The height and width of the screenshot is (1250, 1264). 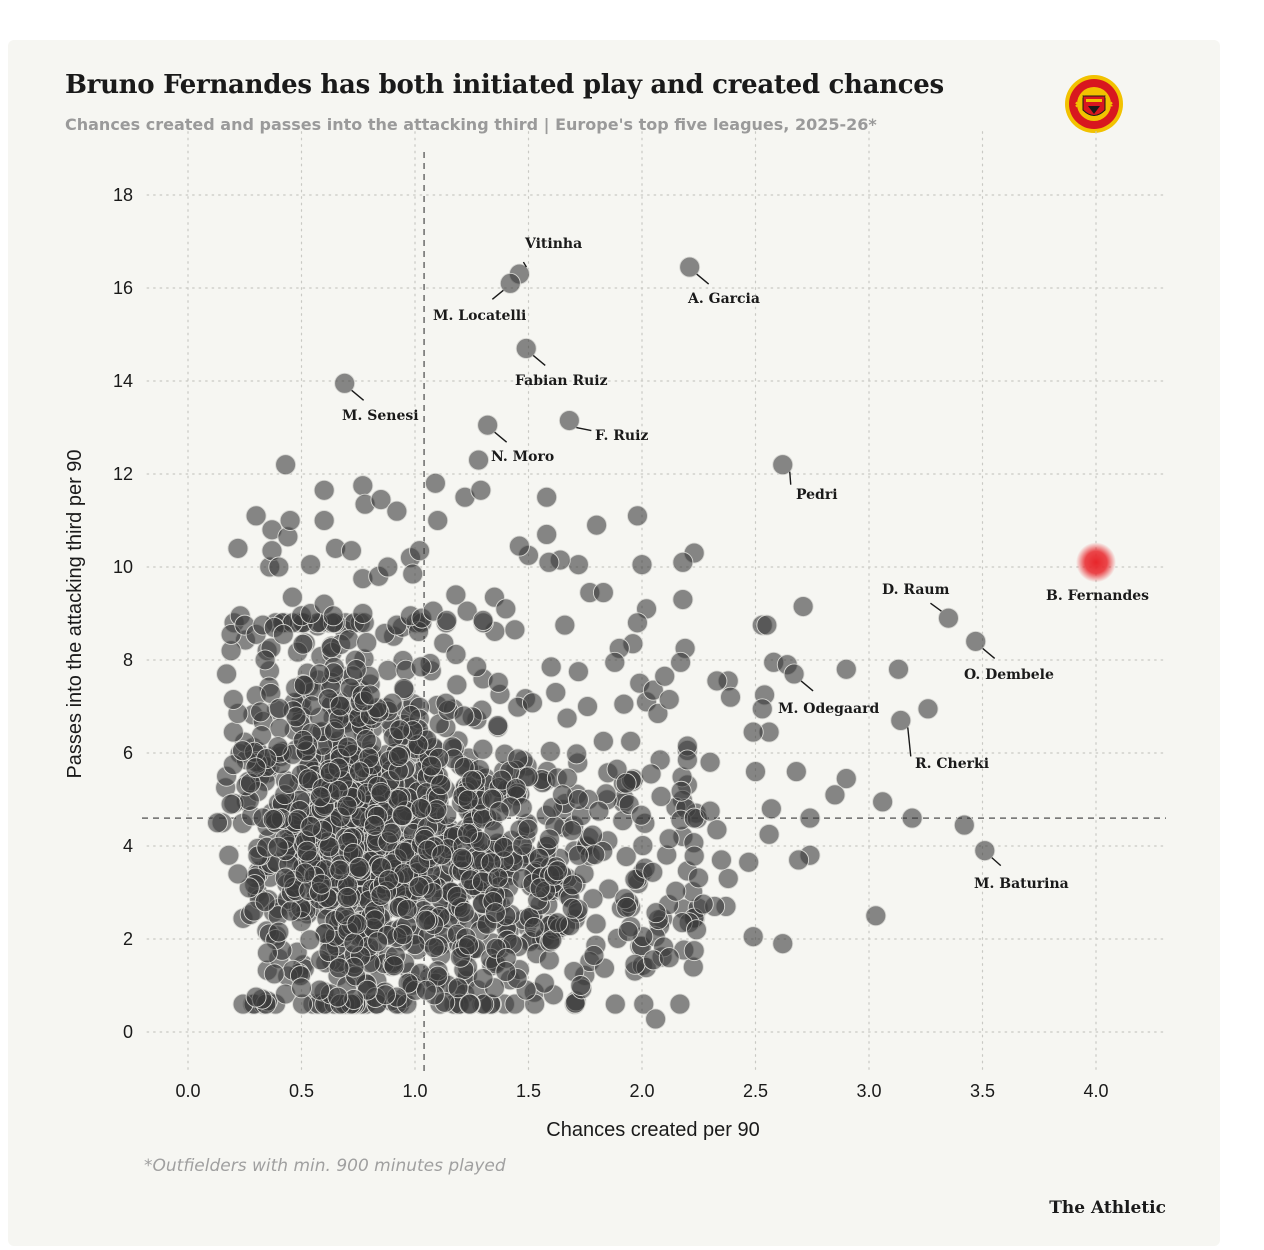 What do you see at coordinates (916, 590) in the screenshot?
I see `player-label: D. Raum` at bounding box center [916, 590].